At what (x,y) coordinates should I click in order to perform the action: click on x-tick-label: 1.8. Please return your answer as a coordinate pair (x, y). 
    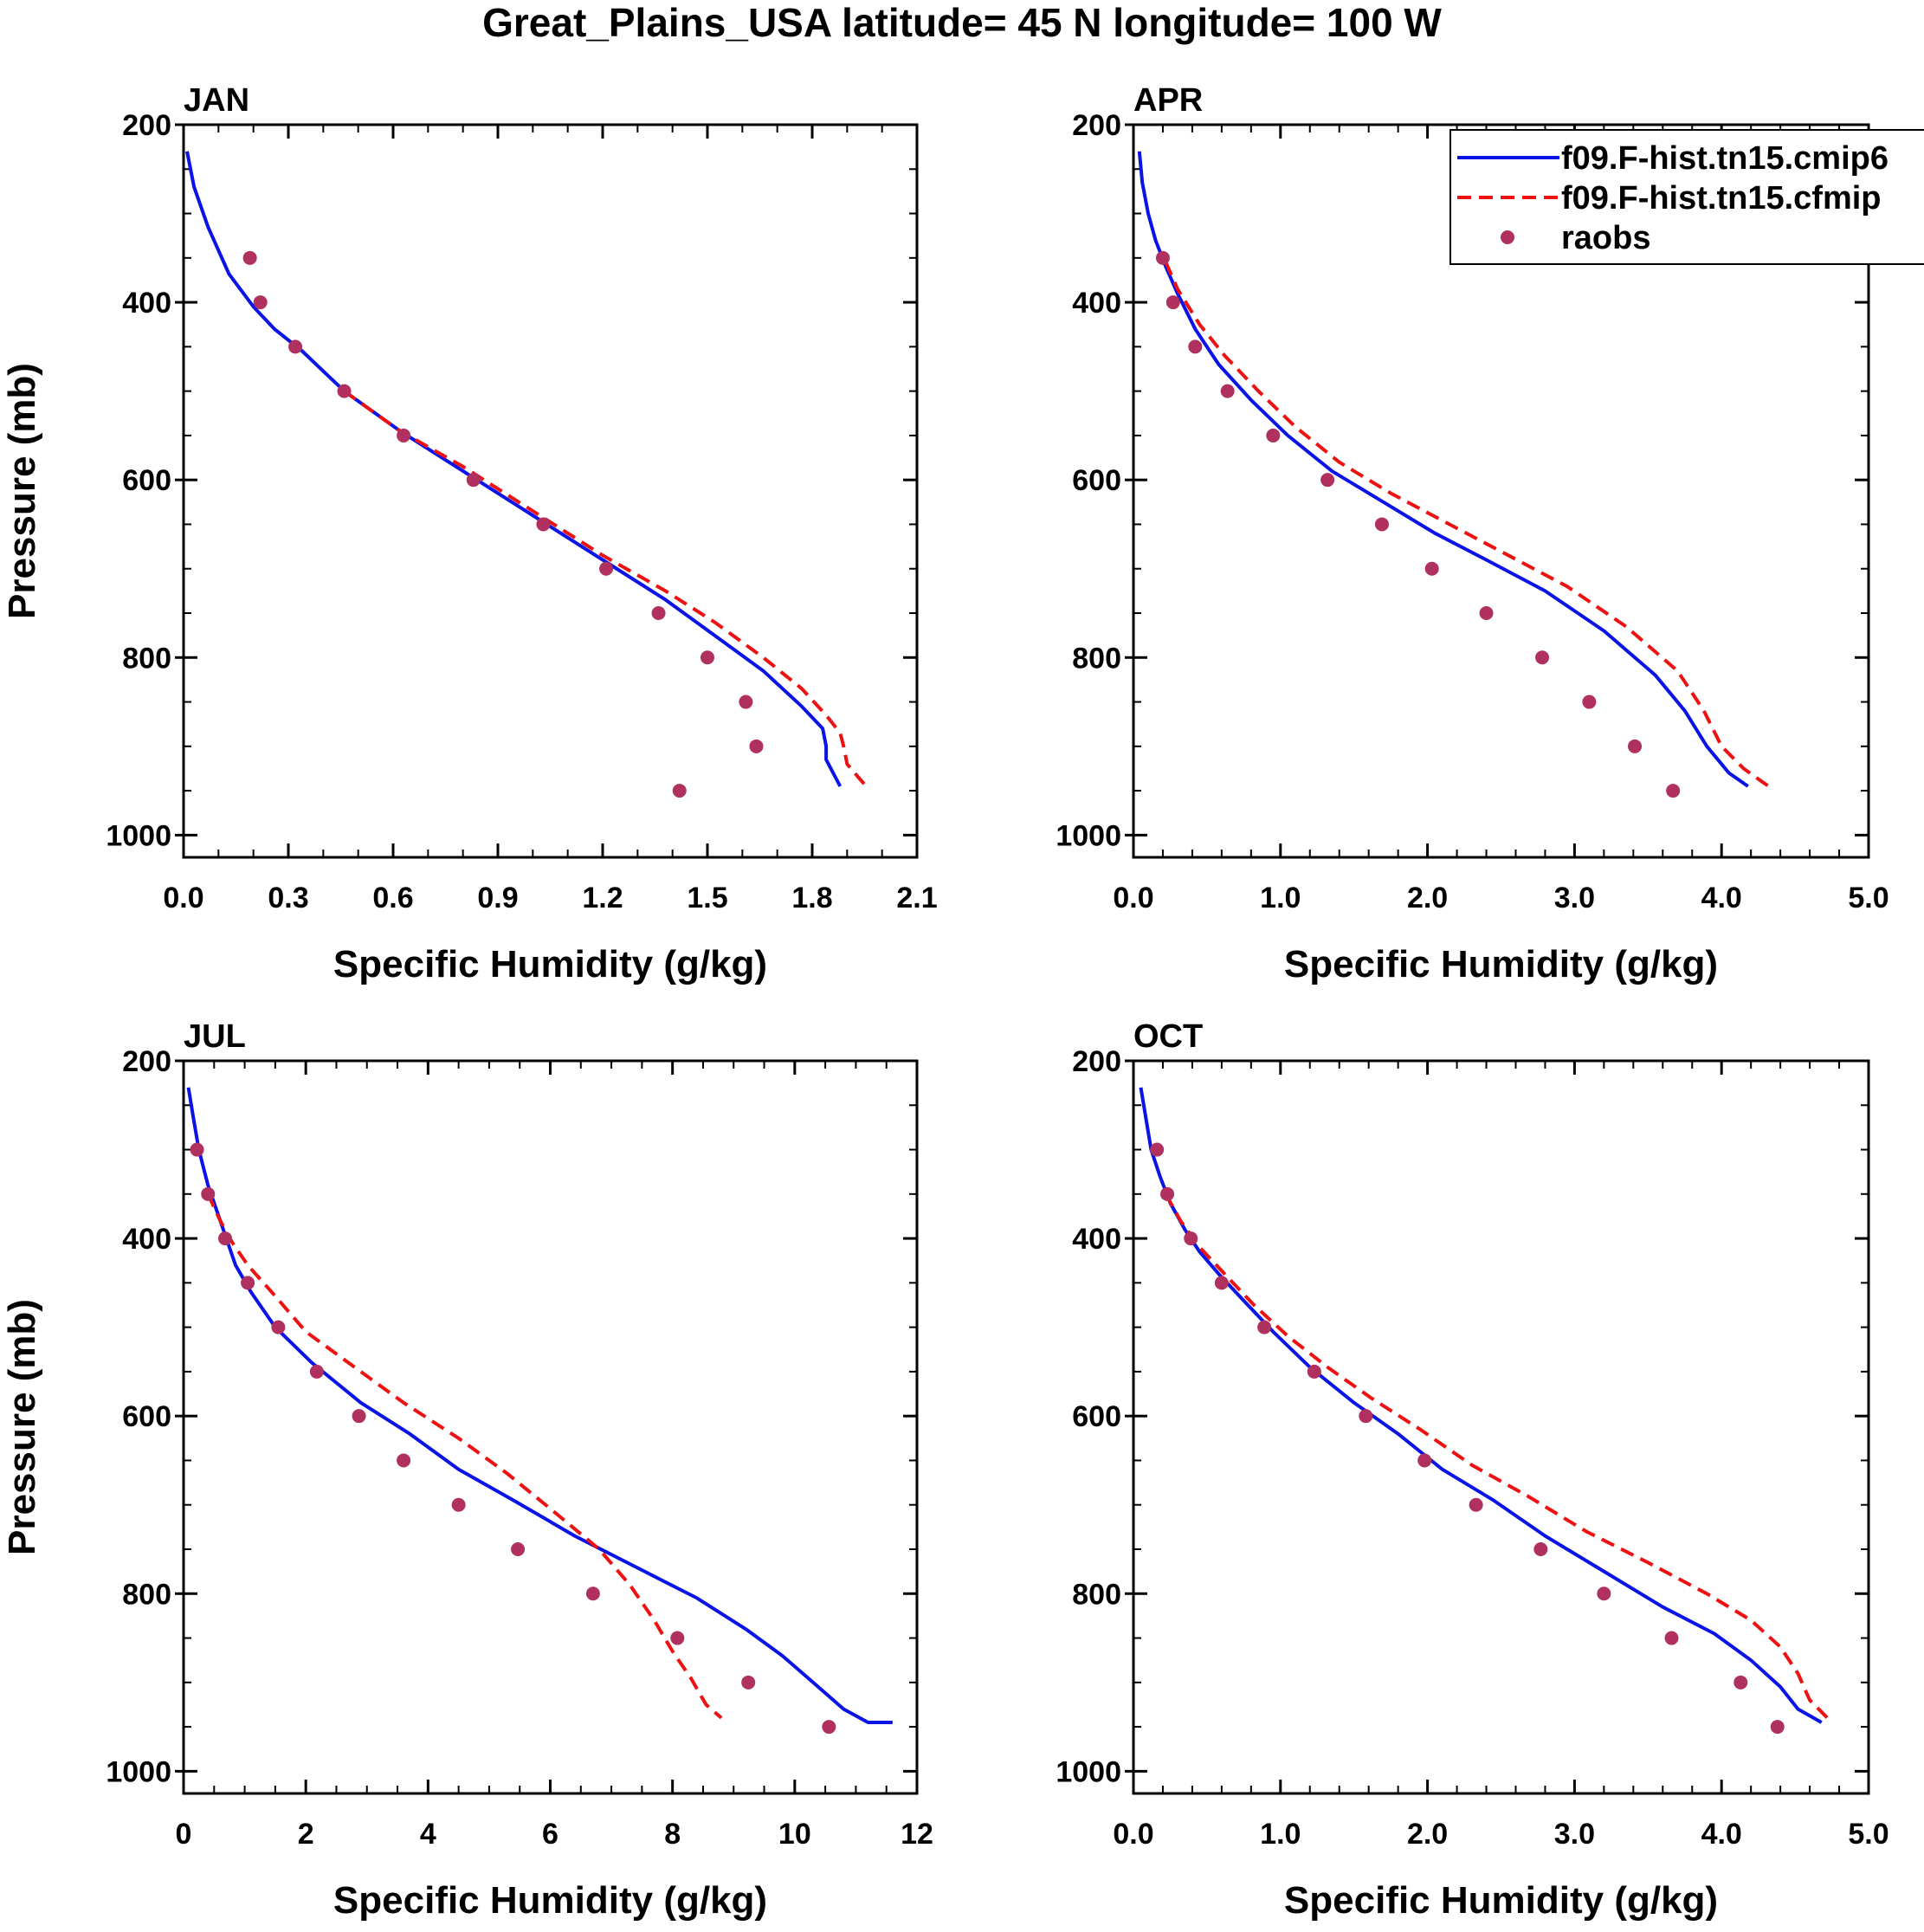
    Looking at the image, I should click on (812, 898).